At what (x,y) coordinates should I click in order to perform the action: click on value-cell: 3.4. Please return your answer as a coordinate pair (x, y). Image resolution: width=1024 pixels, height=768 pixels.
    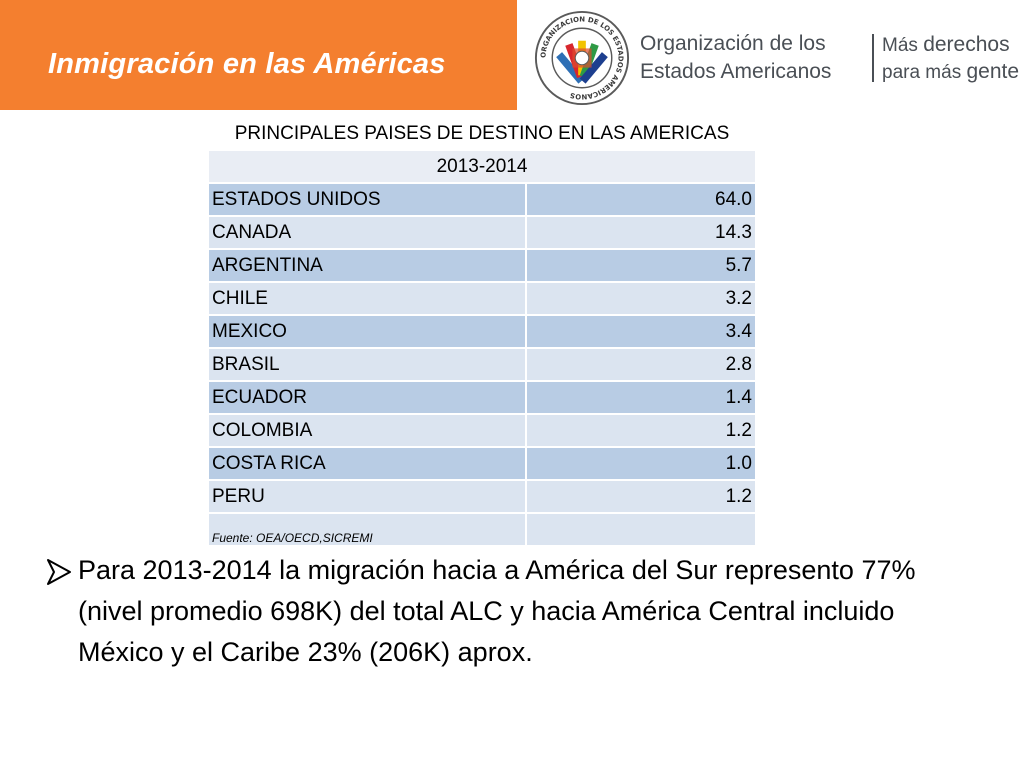
    Looking at the image, I should click on (641, 331).